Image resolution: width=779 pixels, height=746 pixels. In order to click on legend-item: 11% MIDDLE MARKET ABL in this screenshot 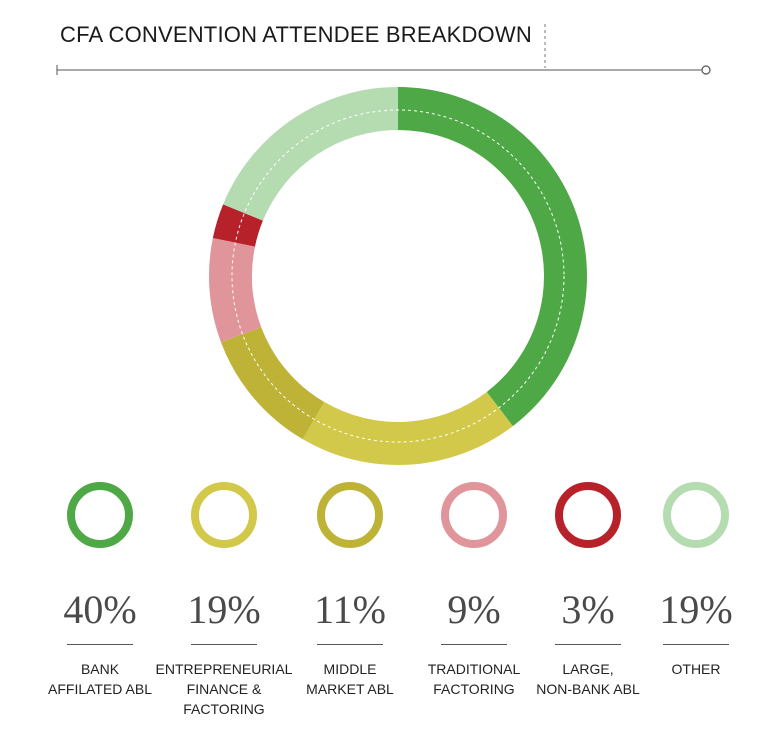, I will do `click(350, 589)`.